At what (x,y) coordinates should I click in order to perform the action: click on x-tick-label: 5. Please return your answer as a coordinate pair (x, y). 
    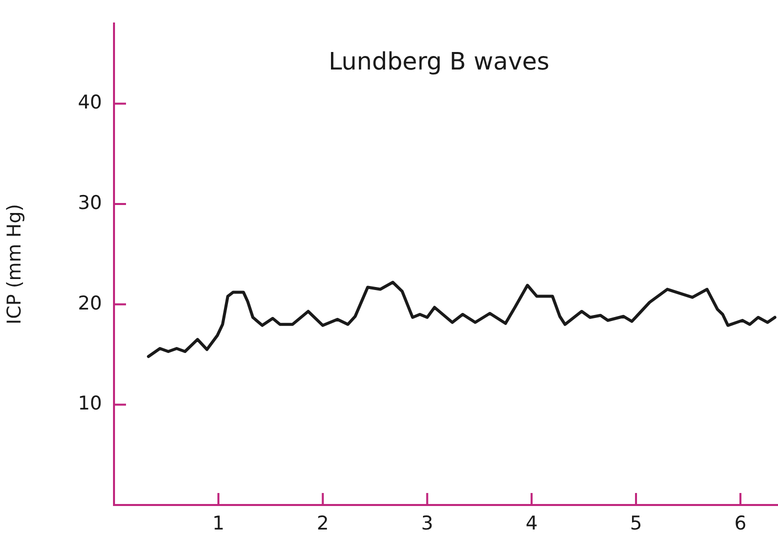
    Looking at the image, I should click on (636, 523).